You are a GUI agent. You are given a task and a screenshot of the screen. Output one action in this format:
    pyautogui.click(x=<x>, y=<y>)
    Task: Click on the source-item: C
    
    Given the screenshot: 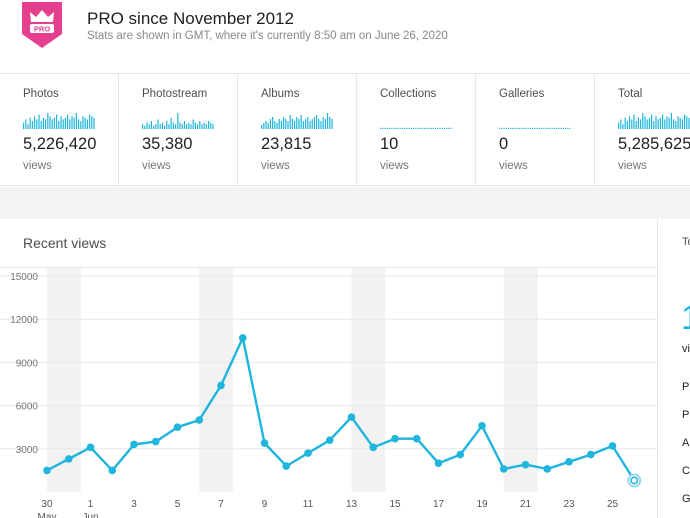 What is the action you would take?
    pyautogui.click(x=686, y=471)
    